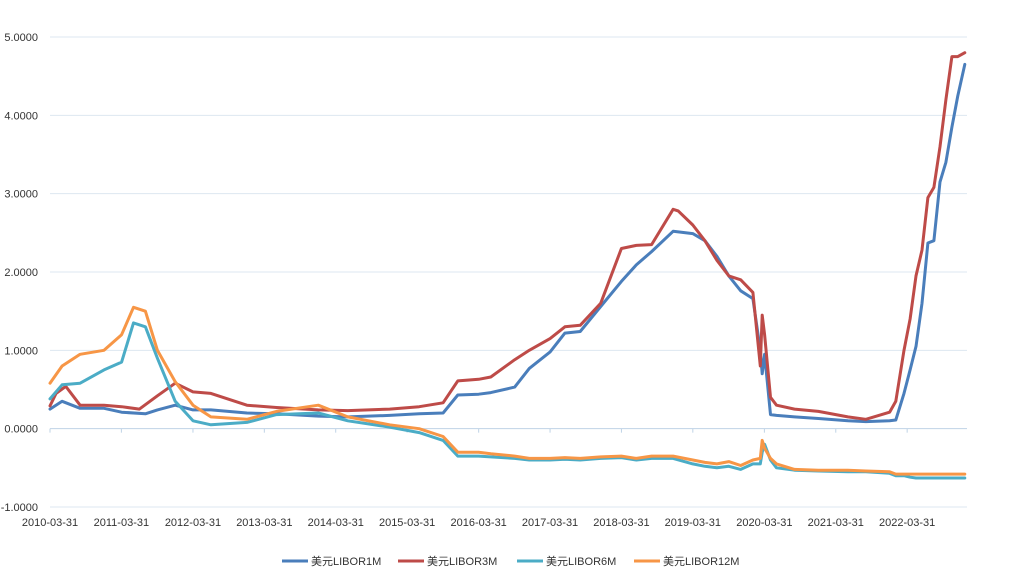 Image resolution: width=1019 pixels, height=581 pixels. Describe the element at coordinates (21, 38) in the screenshot. I see `y-tick-label: 5.0000` at that location.